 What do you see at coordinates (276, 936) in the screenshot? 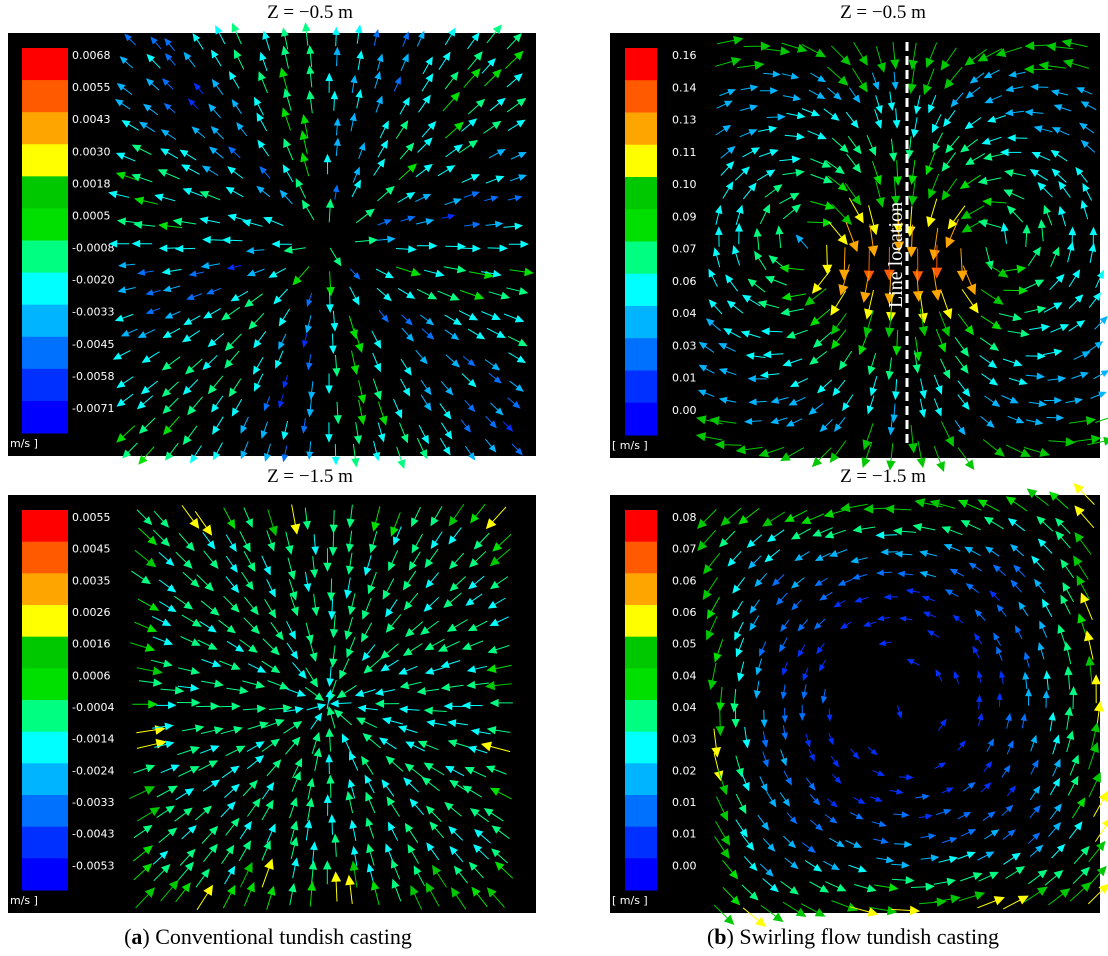
I see `caption-text: ) Conventional tundish casting` at bounding box center [276, 936].